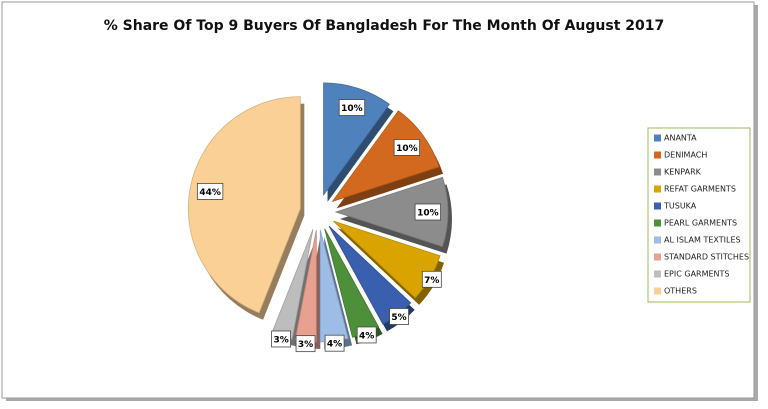  Describe the element at coordinates (697, 274) in the screenshot. I see `legend-label: EPIC GARMENTS` at that location.